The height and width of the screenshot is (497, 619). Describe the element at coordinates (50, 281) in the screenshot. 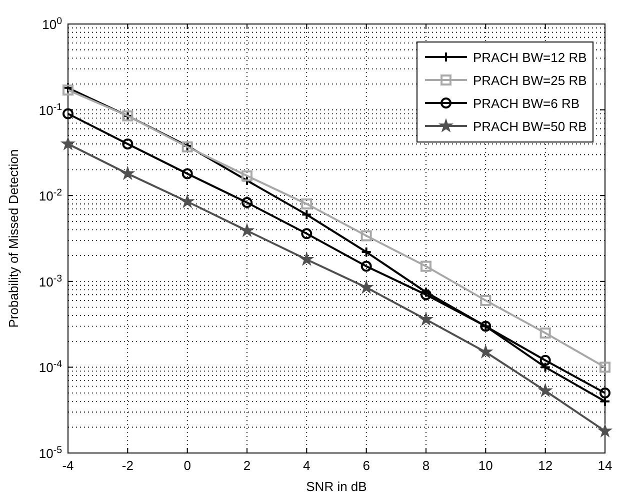

I see `y-tick-label: 10$^{-3}$` at that location.